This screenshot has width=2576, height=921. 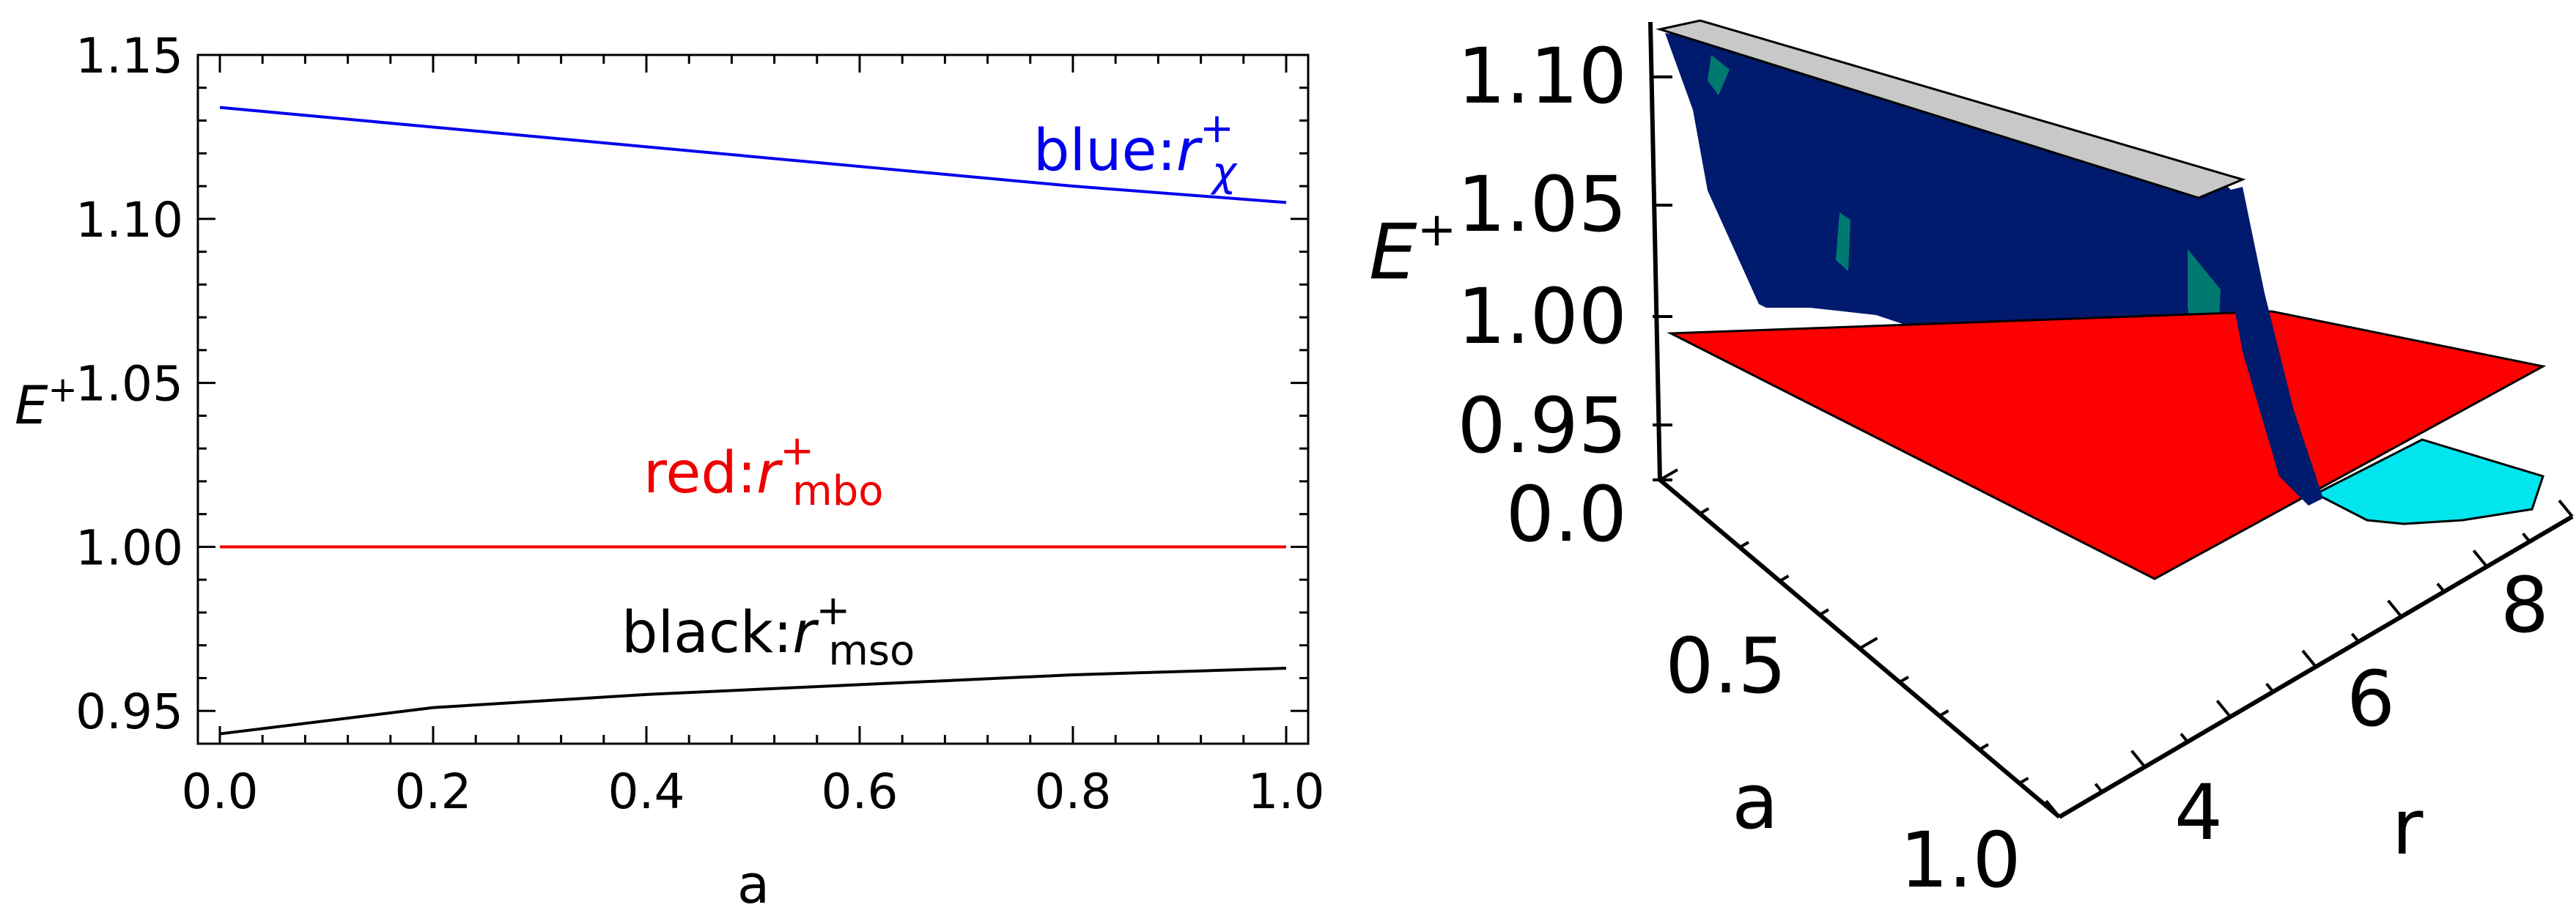 I want to click on y-tick-labels: 0.95 1.00 1.05 1.10 1.15, so click(x=129, y=384).